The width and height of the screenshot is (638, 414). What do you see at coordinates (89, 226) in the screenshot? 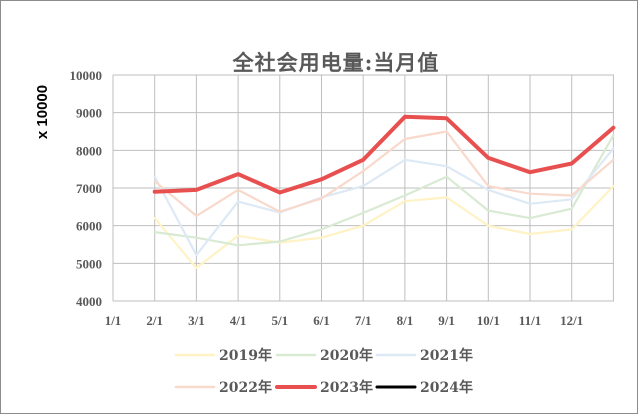
I see `y-tick-label: 6000` at bounding box center [89, 226].